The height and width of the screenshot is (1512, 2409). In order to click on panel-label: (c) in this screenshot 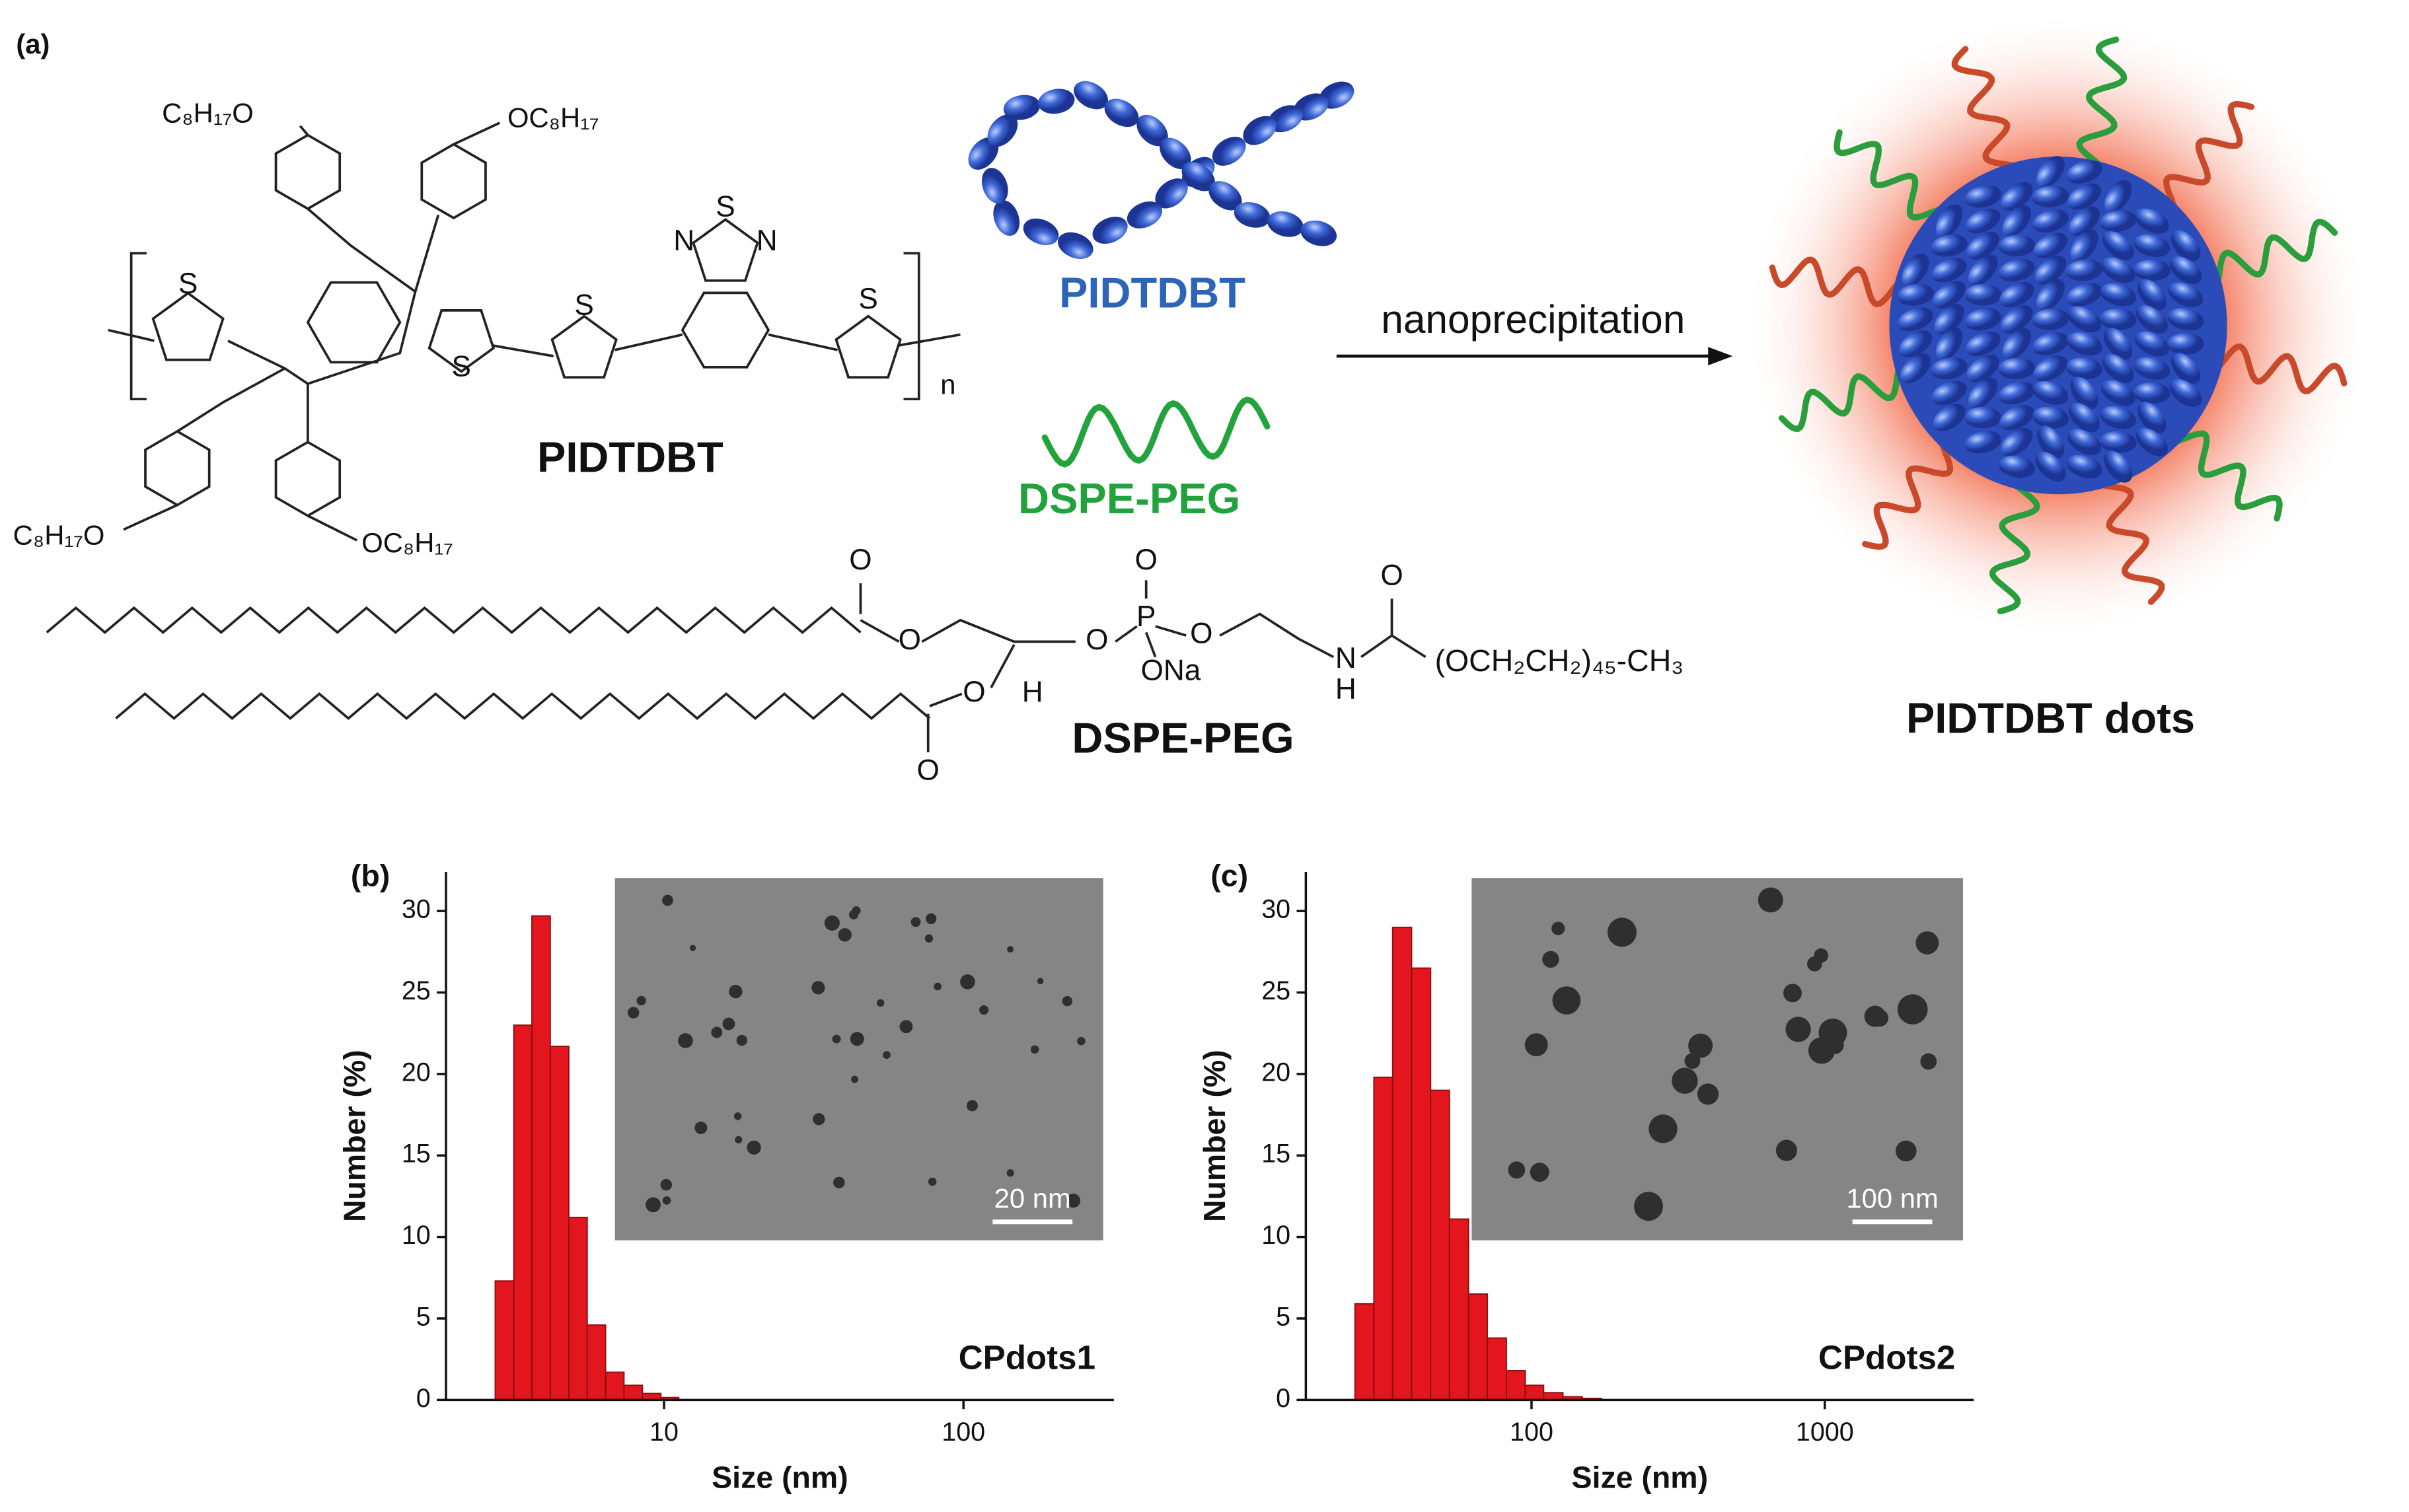, I will do `click(1229, 876)`.